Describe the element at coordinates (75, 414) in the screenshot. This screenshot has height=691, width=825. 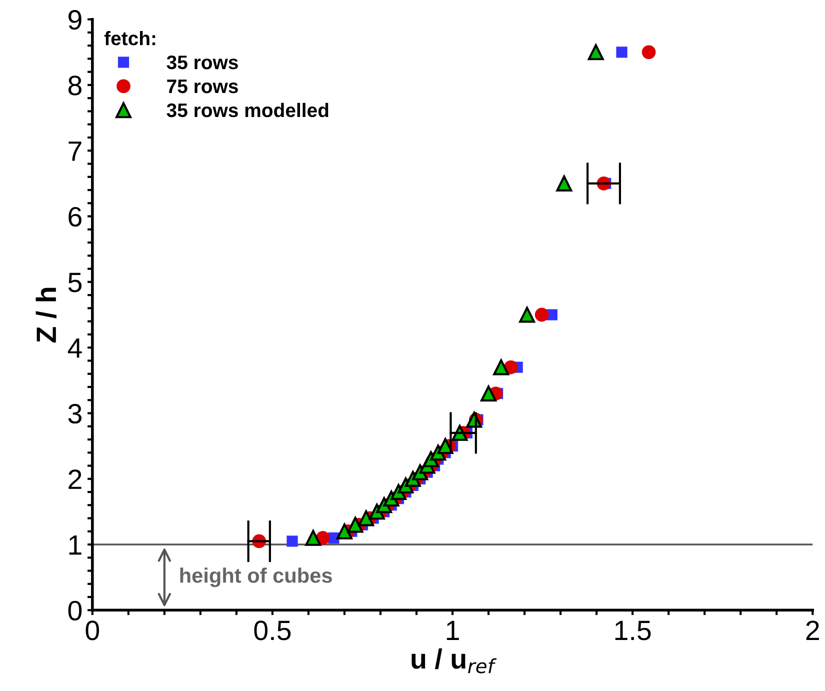
I see `y-tick-label: 3` at that location.